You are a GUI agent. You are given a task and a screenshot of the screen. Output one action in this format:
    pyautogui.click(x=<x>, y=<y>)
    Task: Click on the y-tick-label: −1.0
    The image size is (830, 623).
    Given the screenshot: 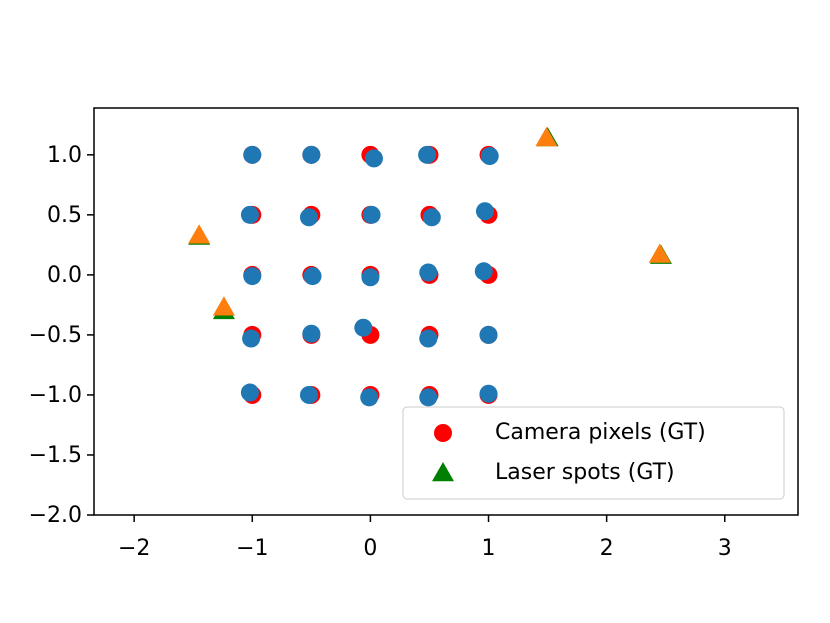 What is the action you would take?
    pyautogui.click(x=55, y=395)
    